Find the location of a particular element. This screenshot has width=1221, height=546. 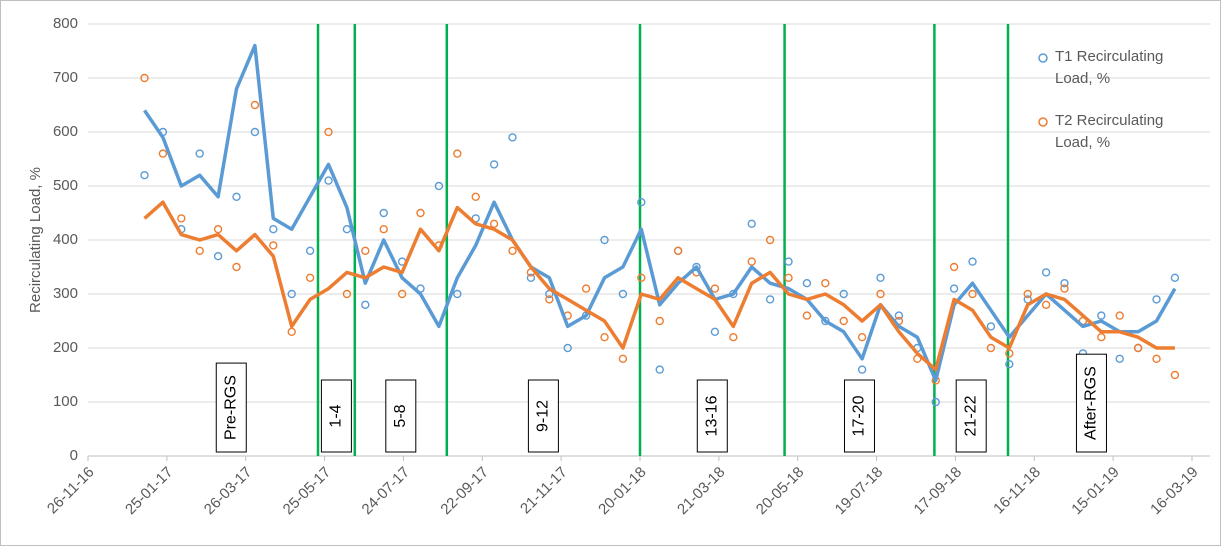

period-label-text: 9-12 is located at coordinates (543, 416).